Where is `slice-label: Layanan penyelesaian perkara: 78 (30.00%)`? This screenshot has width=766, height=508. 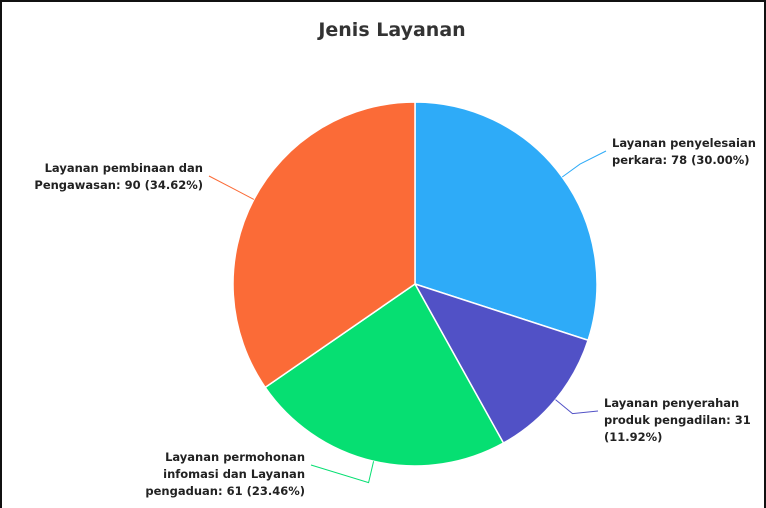 slice-label: Layanan penyelesaian perkara: 78 (30.00%) is located at coordinates (684, 151).